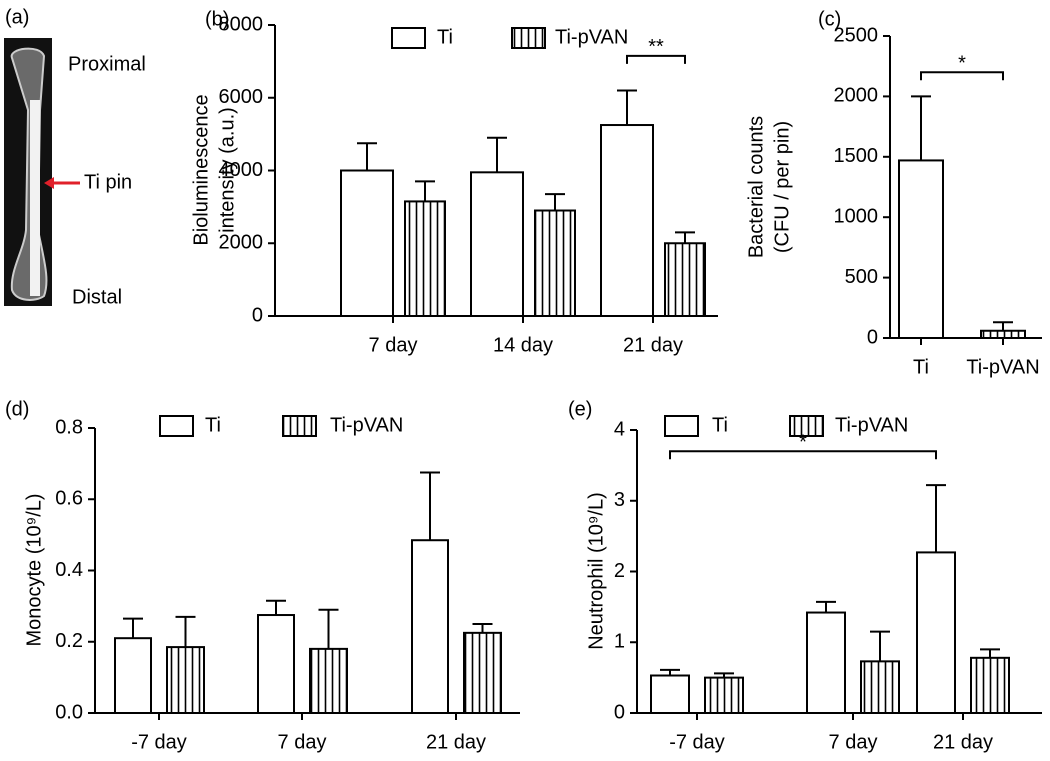 The image size is (1050, 761). What do you see at coordinates (596, 571) in the screenshot?
I see `y-axis-label: Neutrophil (10⁹/L)` at bounding box center [596, 571].